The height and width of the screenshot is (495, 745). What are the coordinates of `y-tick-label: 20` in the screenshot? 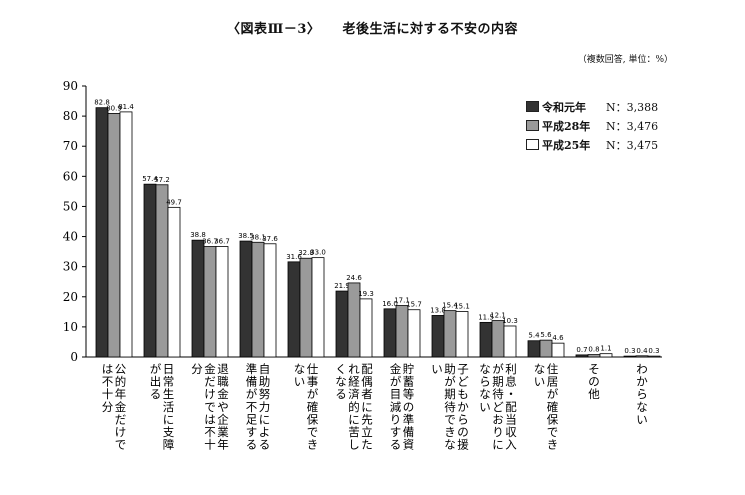 It's located at (70, 297).